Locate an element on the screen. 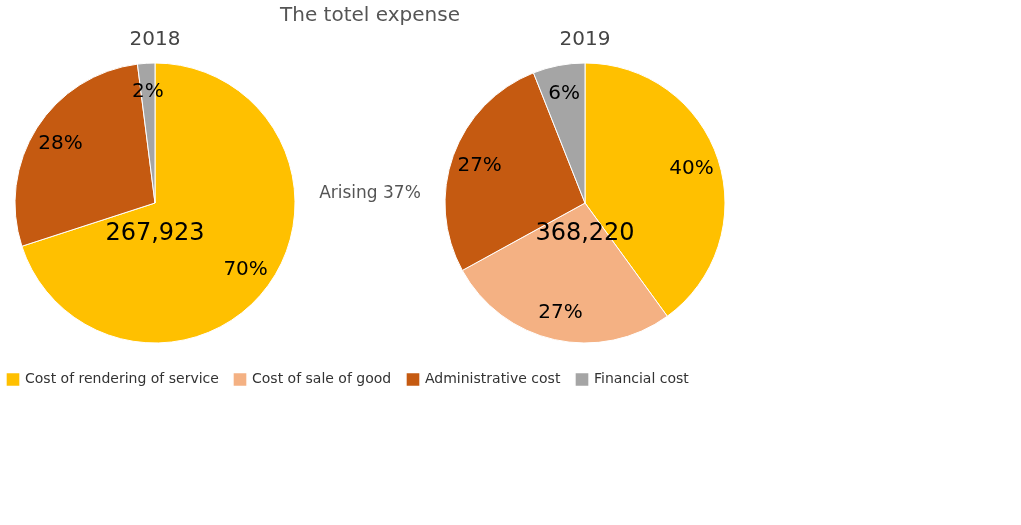  legend-label: Cost of sale of good is located at coordinates (322, 378).